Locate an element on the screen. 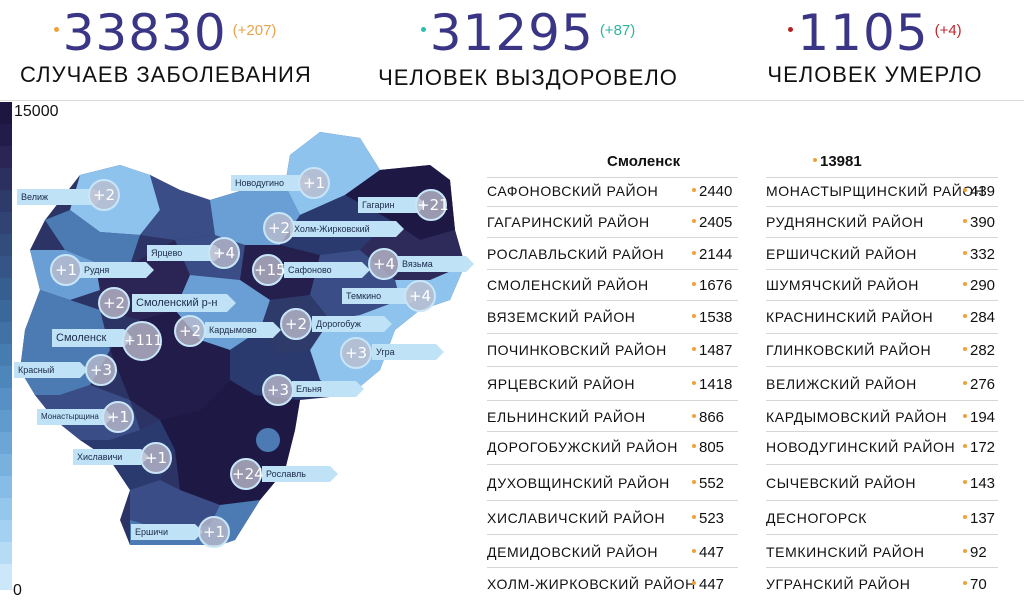 The image size is (1024, 602). district-safonovo-bubble: +15 is located at coordinates (269, 270).